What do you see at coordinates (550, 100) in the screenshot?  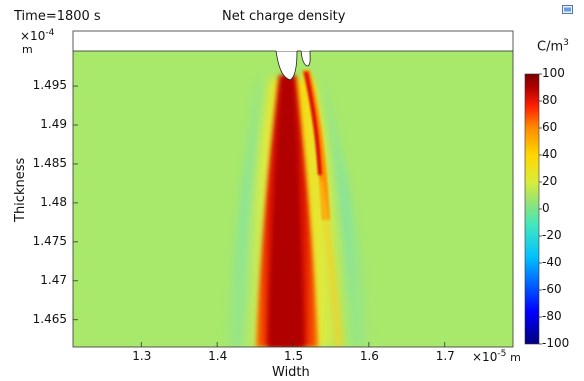 I see `colorbar-tick-label: 80` at bounding box center [550, 100].